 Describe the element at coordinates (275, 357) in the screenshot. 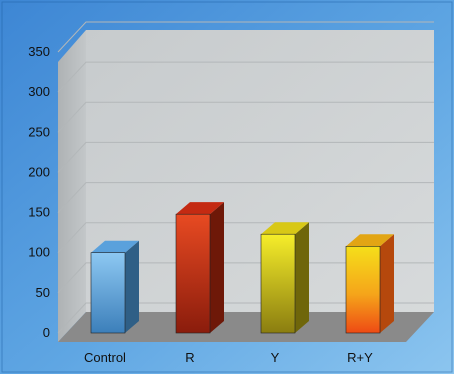

I see `x-tick-label-y: Y` at that location.